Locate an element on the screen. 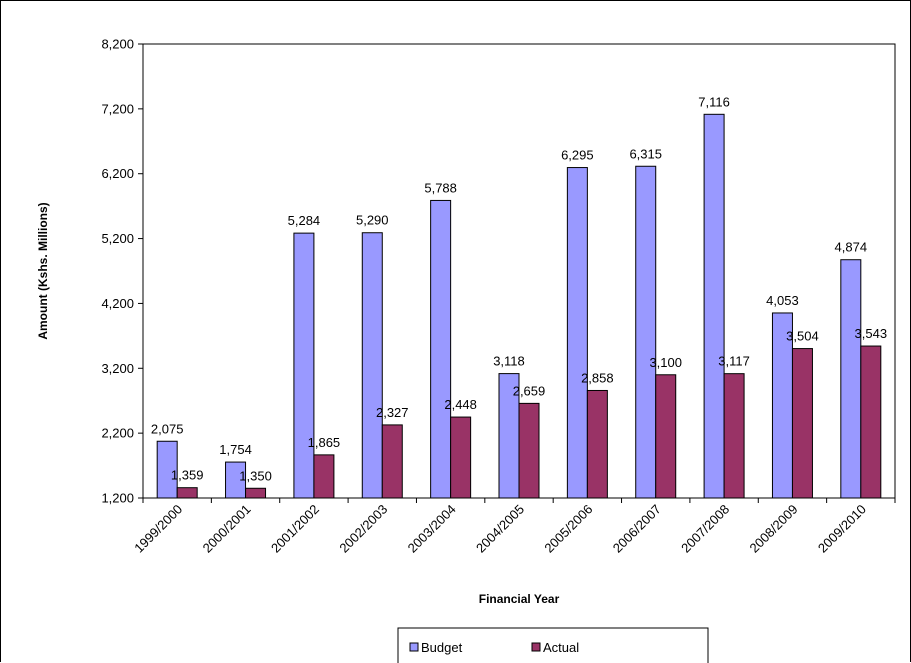  y-tick-label: 3,200 is located at coordinates (117, 368).